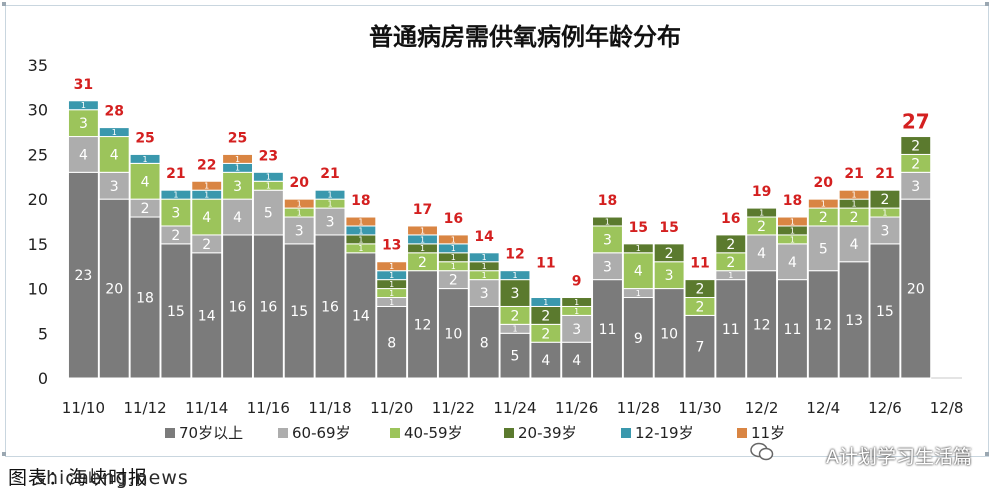 Image resolution: width=996 pixels, height=496 pixels. I want to click on data-label: 15, so click(299, 312).